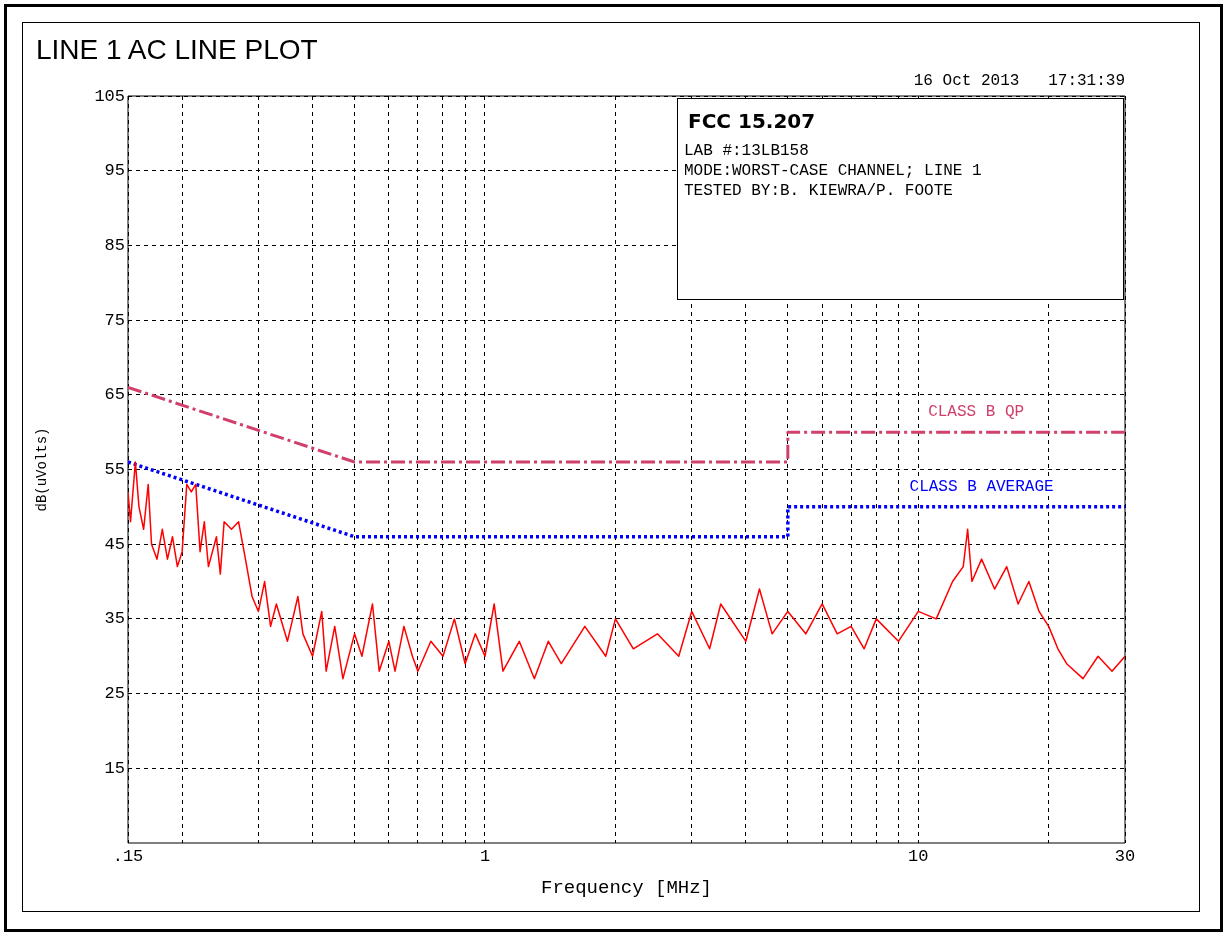  Describe the element at coordinates (128, 856) in the screenshot. I see `x-tick-label: .15` at that location.